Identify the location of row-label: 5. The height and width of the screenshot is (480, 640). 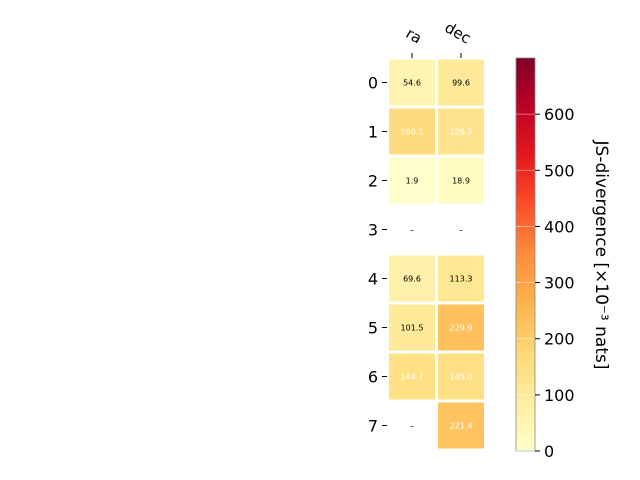
(373, 328).